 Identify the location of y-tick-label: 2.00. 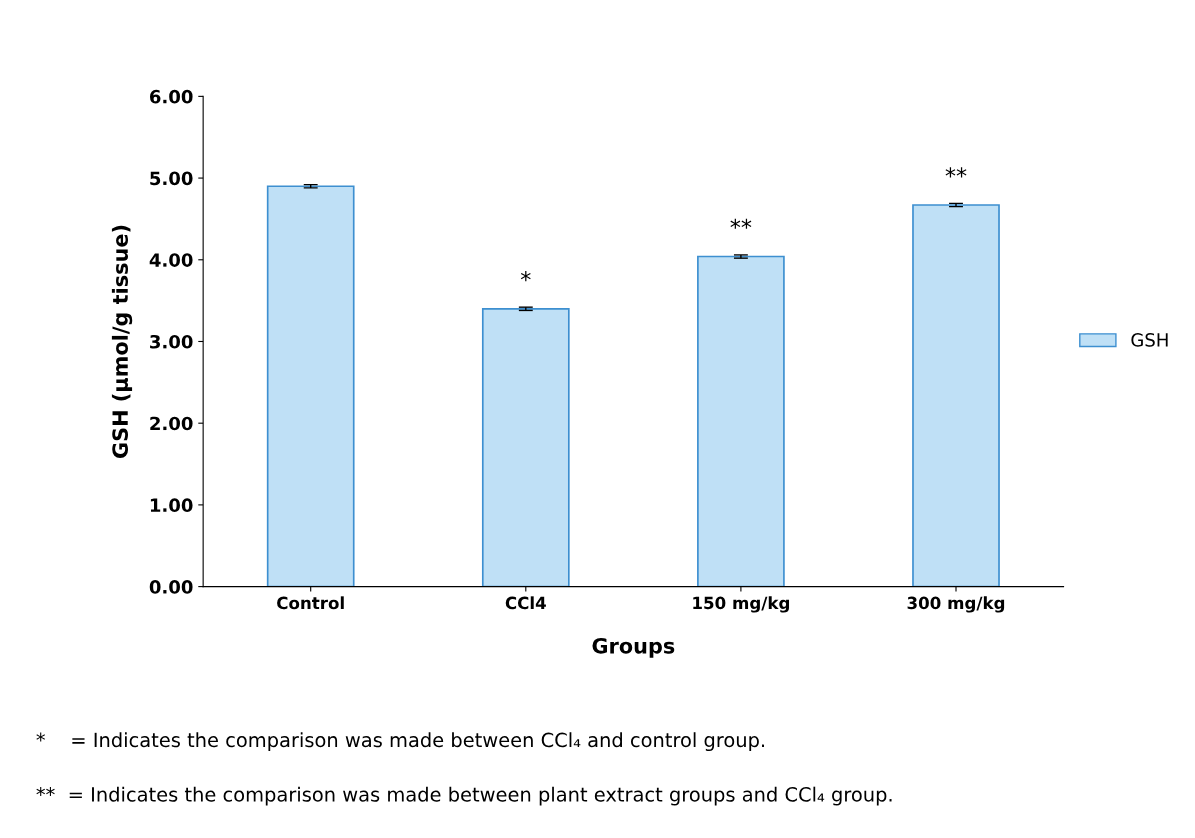
(171, 423).